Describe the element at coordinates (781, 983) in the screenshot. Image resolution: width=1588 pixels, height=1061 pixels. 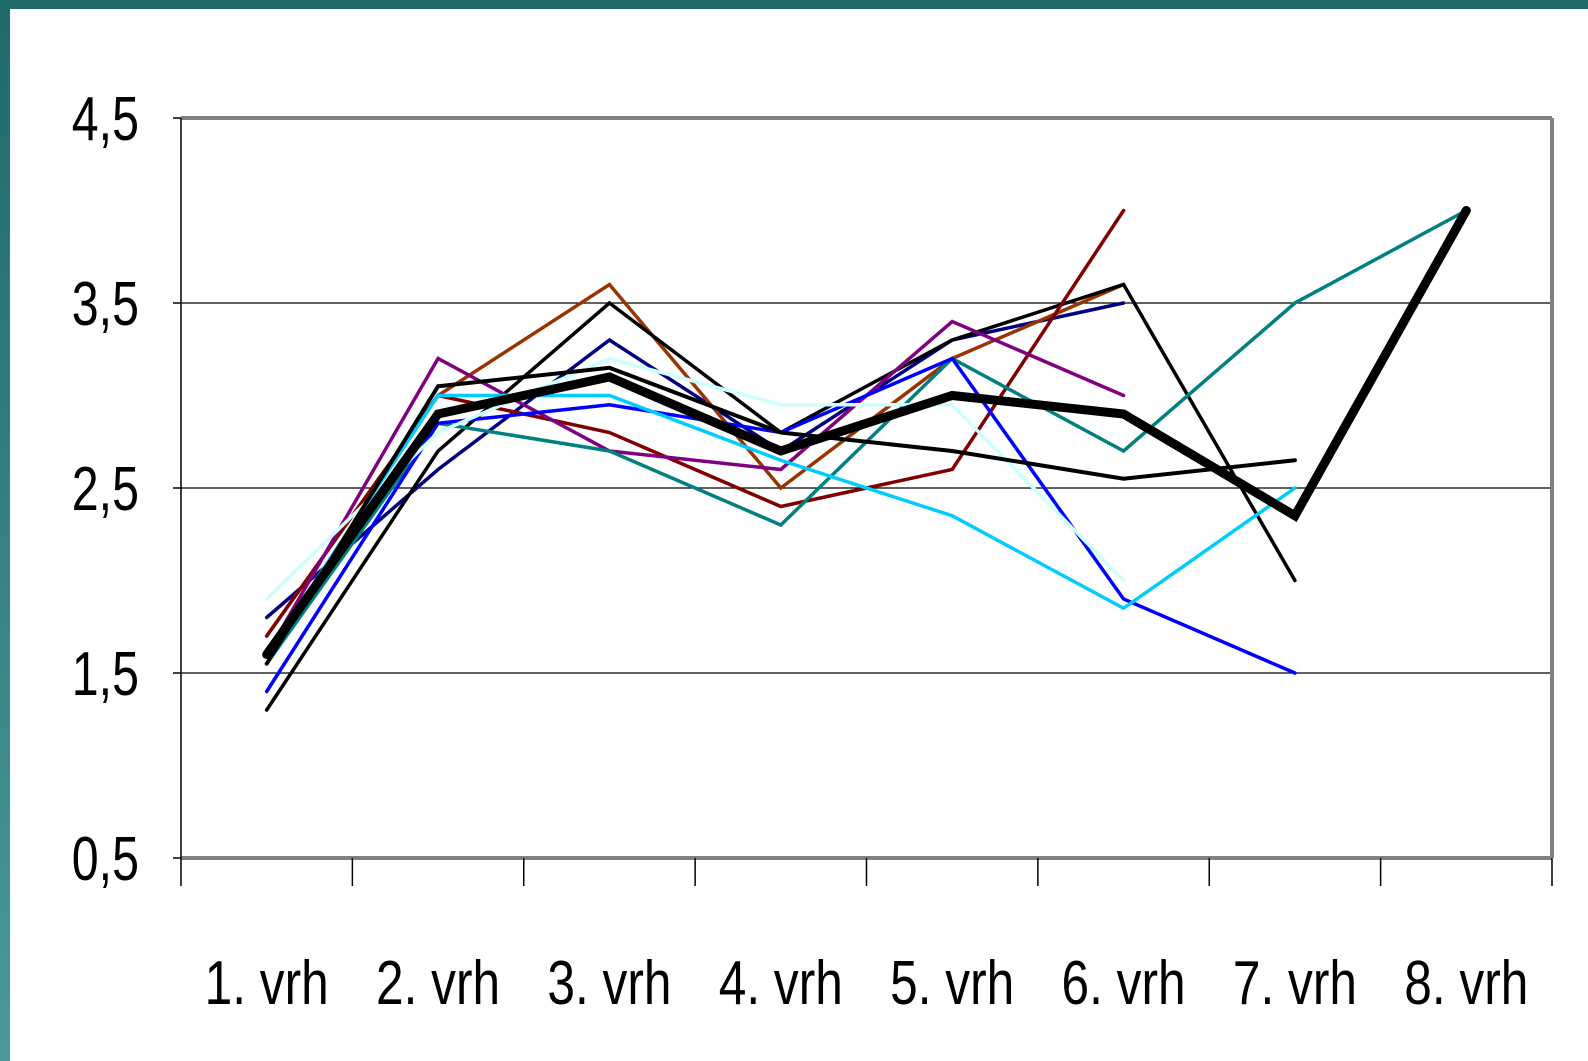
I see `x-tick-label: 4. vrh` at that location.